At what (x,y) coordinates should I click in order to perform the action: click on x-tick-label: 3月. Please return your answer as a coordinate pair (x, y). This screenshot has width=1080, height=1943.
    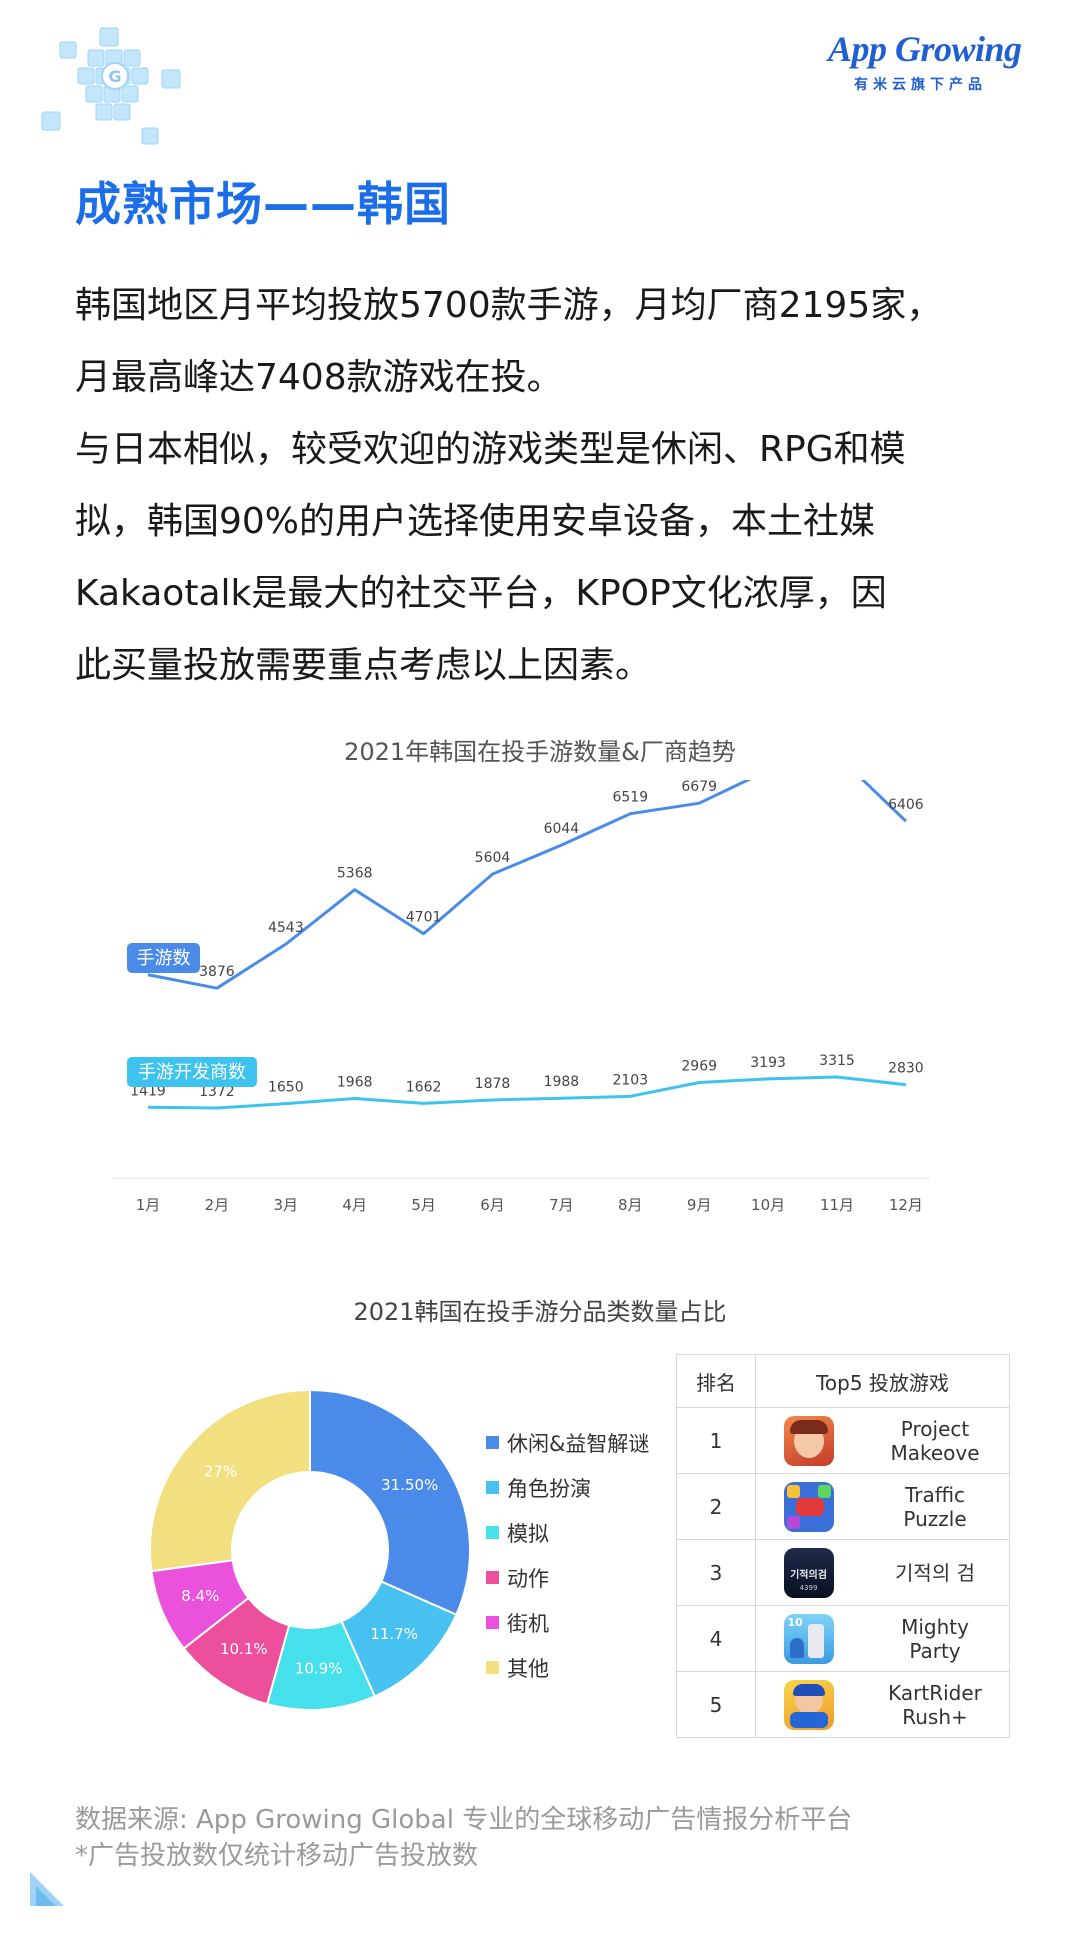
    Looking at the image, I should click on (286, 1205).